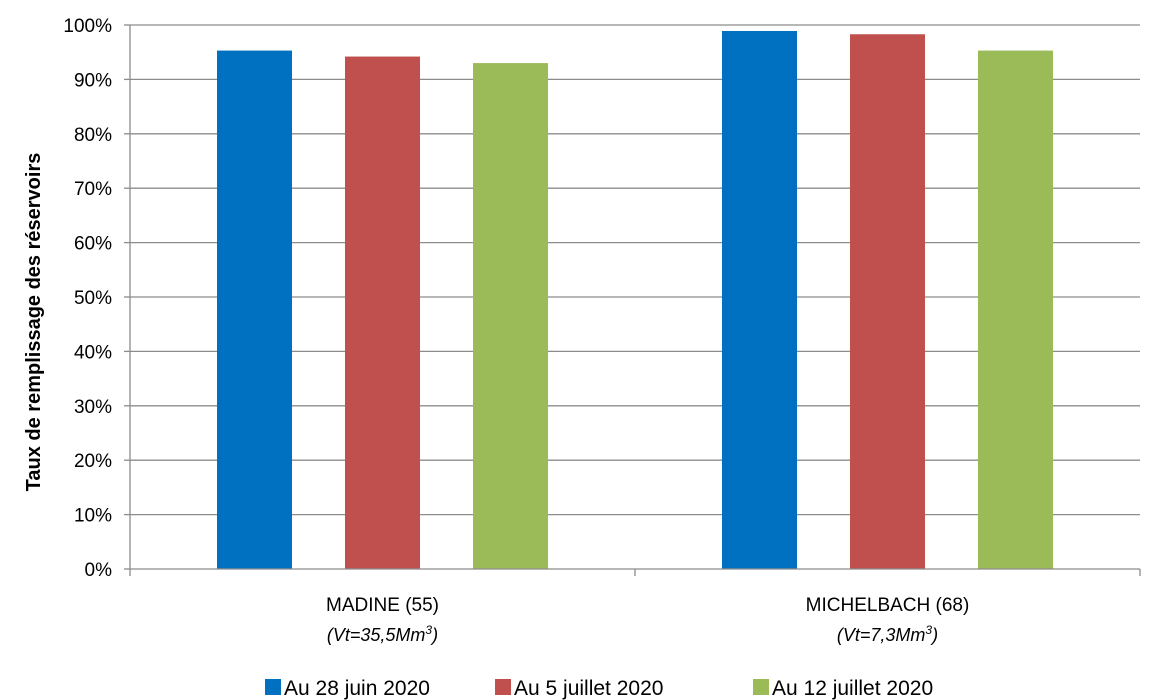  Describe the element at coordinates (93, 135) in the screenshot. I see `y-tick-label: 80%` at that location.